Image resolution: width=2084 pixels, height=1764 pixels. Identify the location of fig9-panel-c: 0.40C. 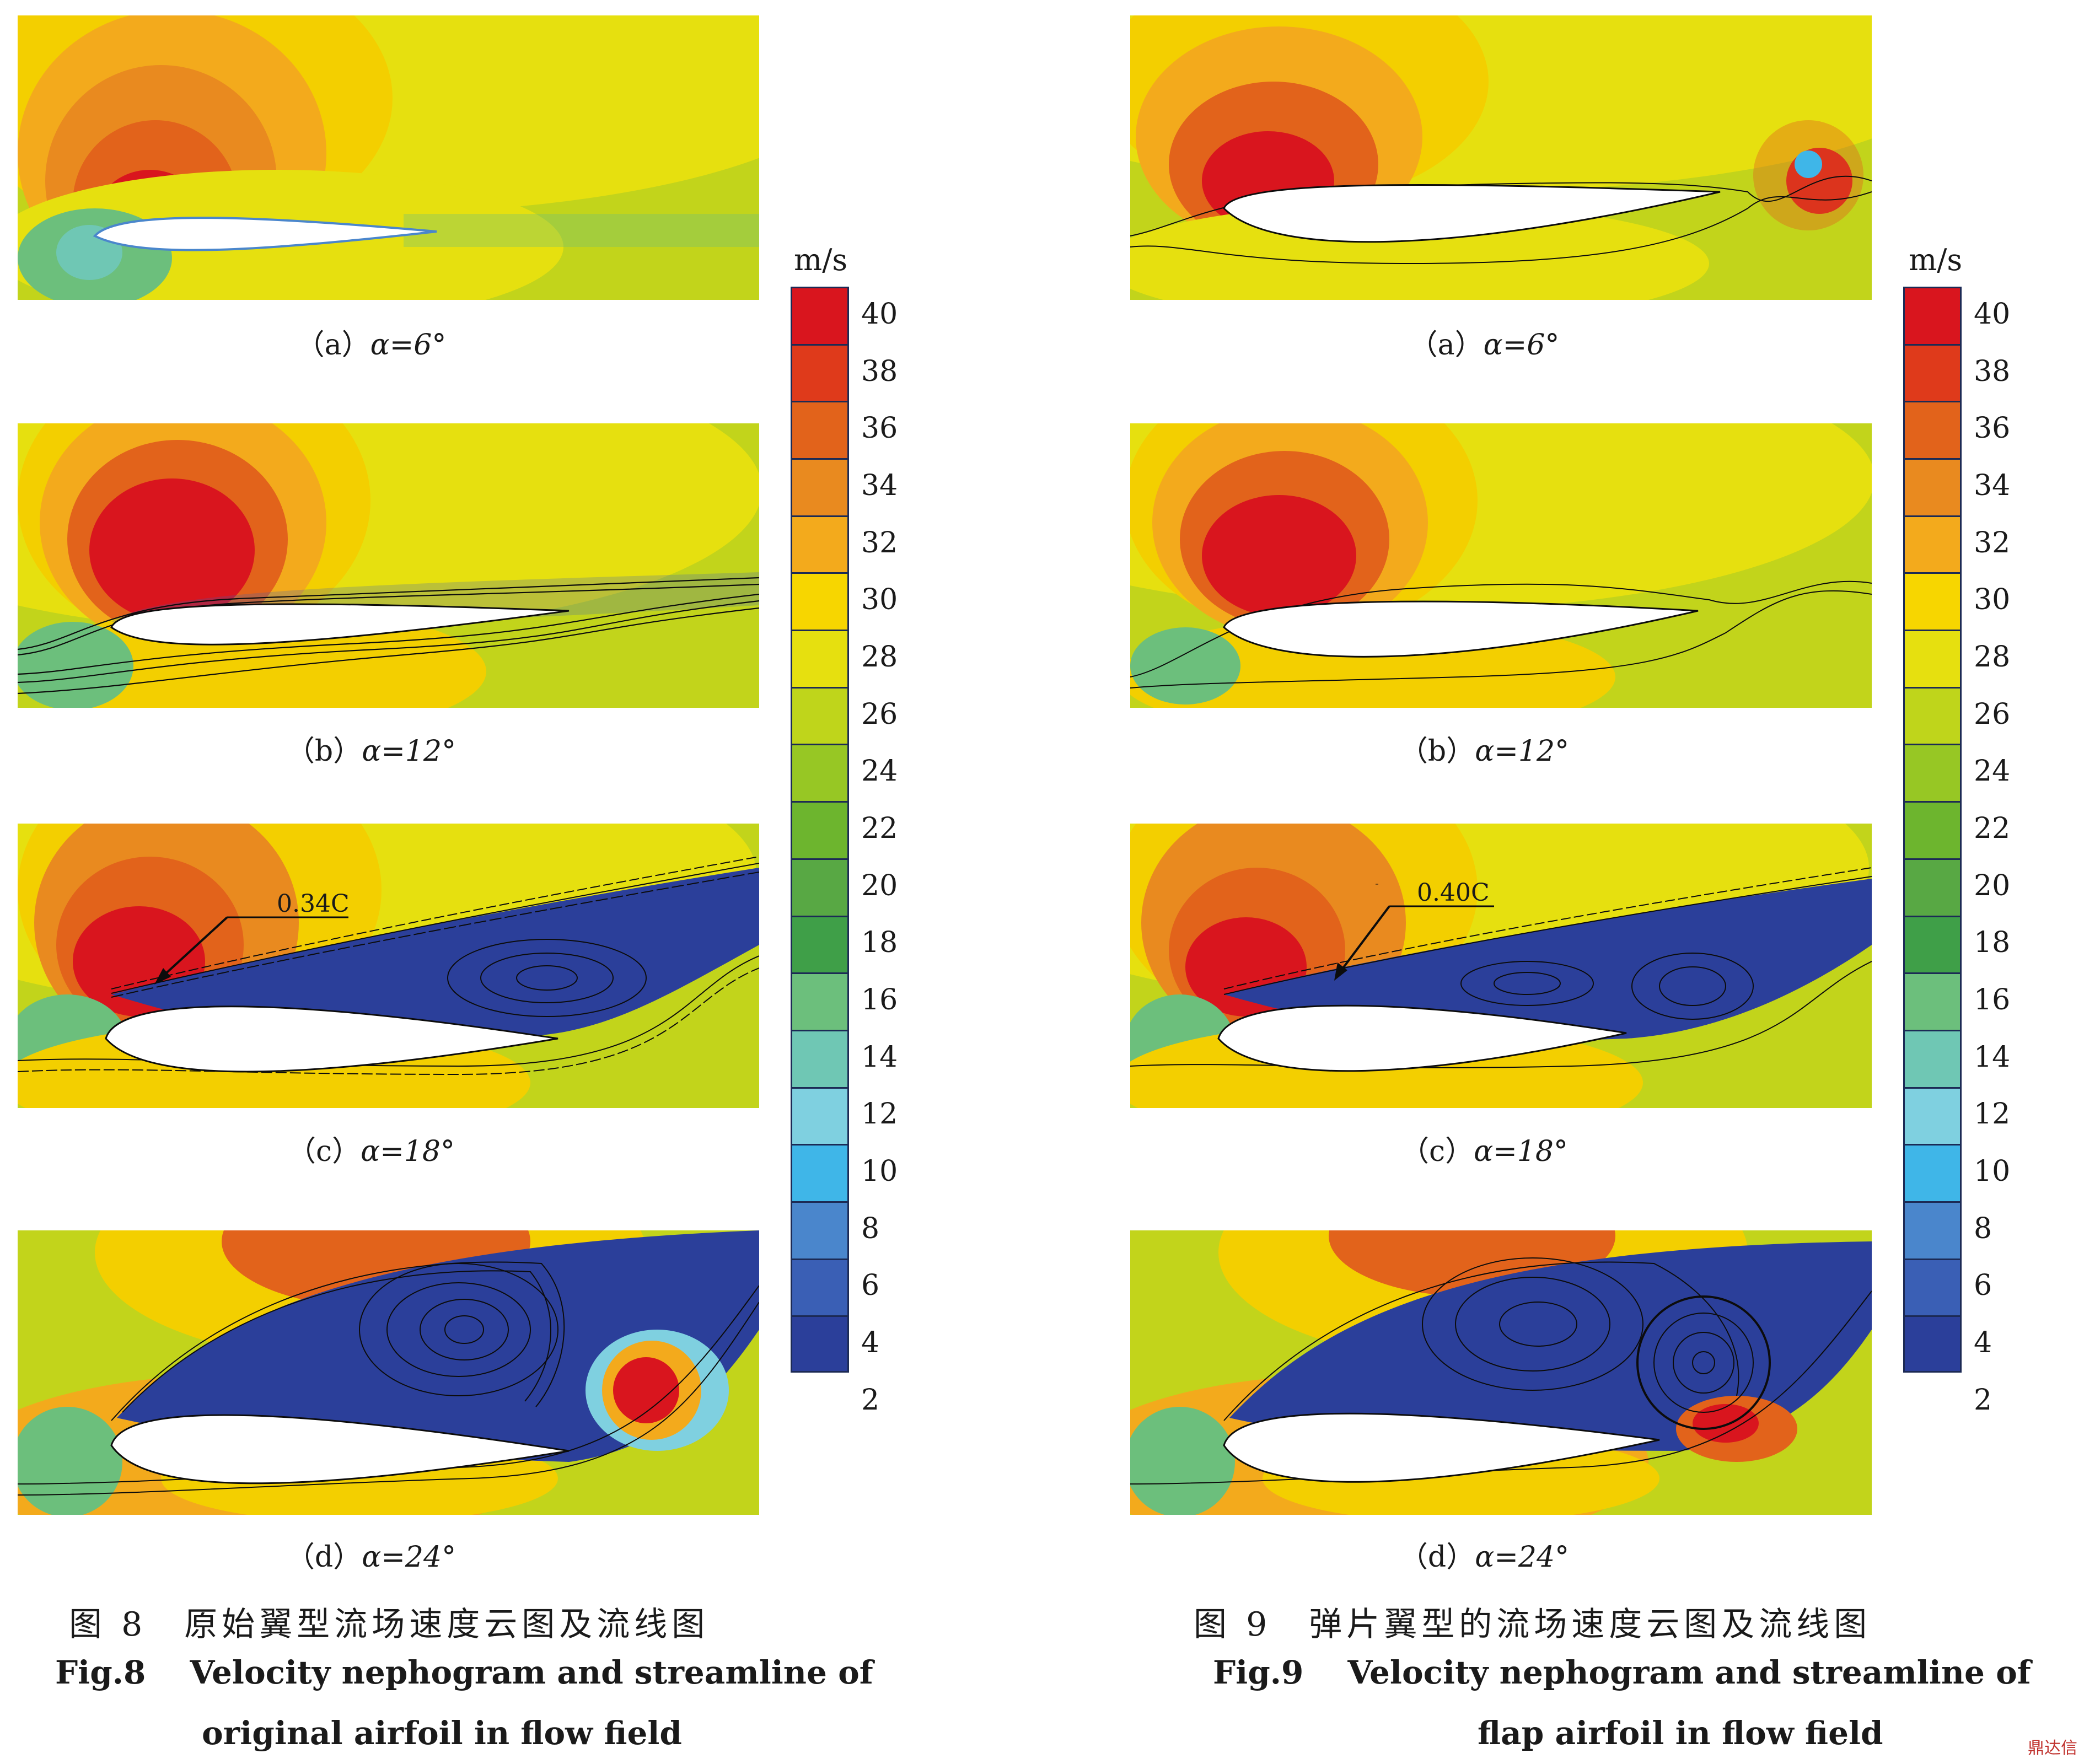
(1501, 966).